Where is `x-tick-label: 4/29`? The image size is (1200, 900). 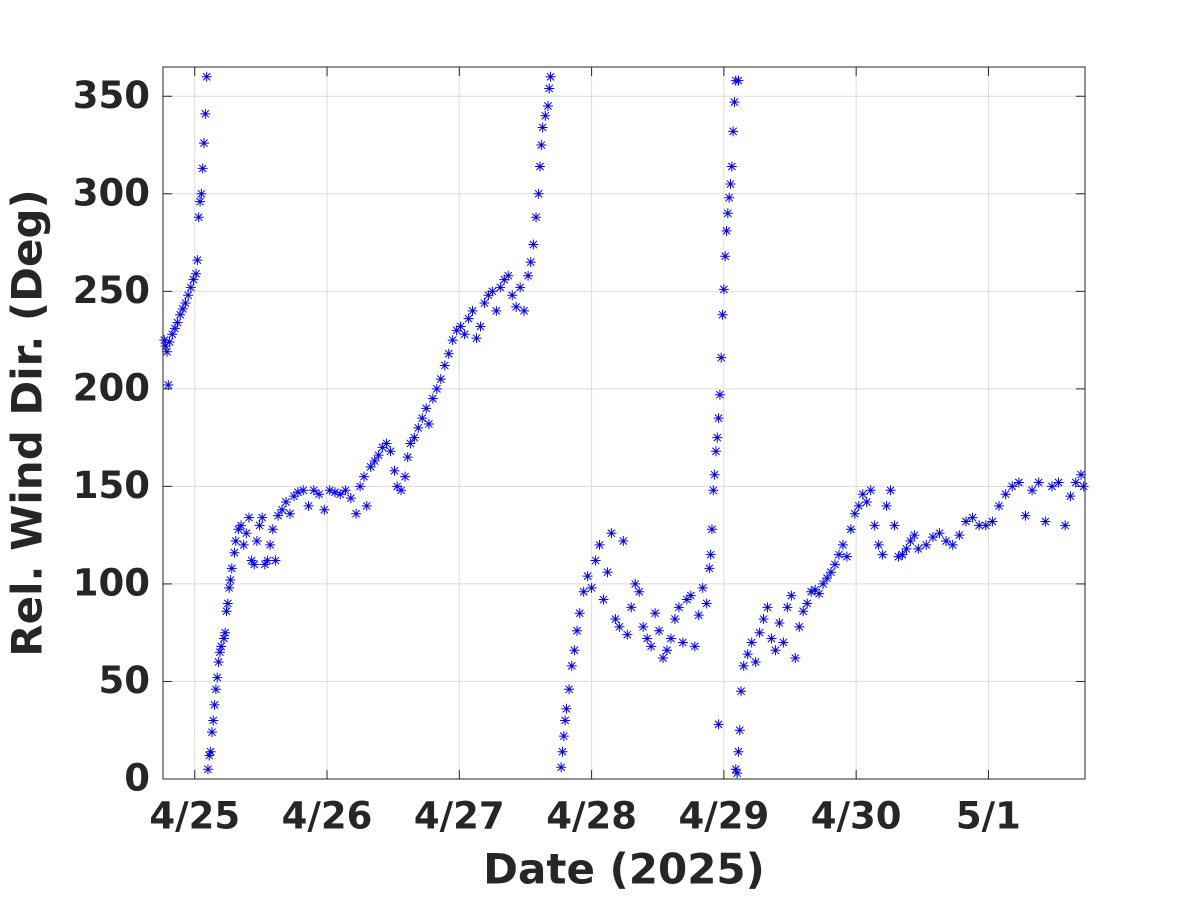
x-tick-label: 4/29 is located at coordinates (723, 816).